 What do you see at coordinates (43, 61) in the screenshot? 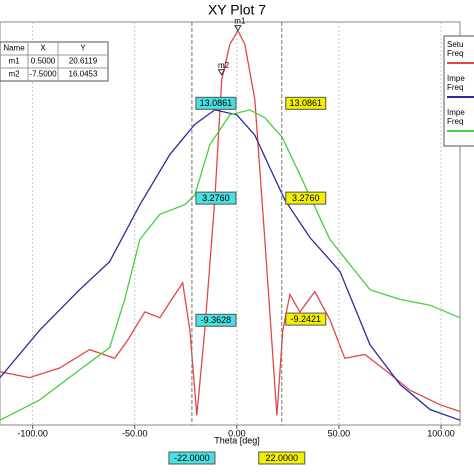
I see `table-cell: 0.5000` at bounding box center [43, 61].